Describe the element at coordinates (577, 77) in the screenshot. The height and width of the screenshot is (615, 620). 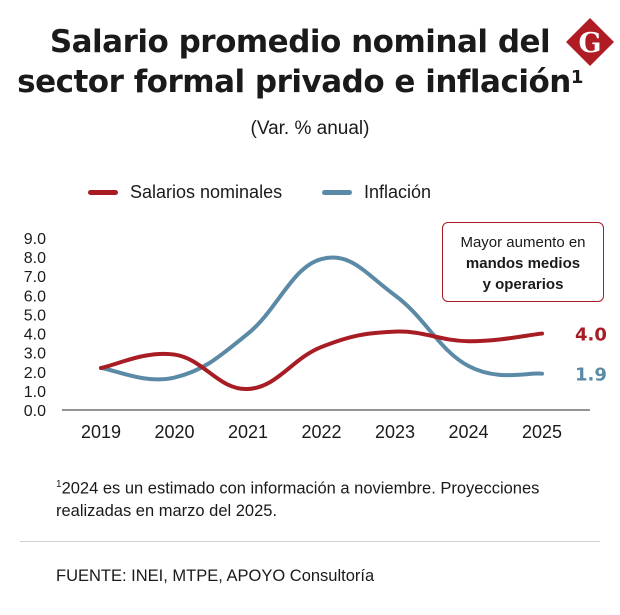
I see `title-footnote-mark: 1` at that location.